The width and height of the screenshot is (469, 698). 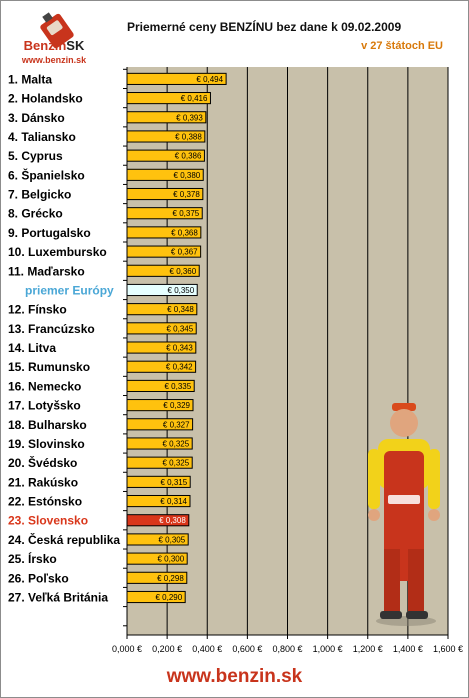 I want to click on bar-value-label: € 0,298, so click(x=170, y=578).